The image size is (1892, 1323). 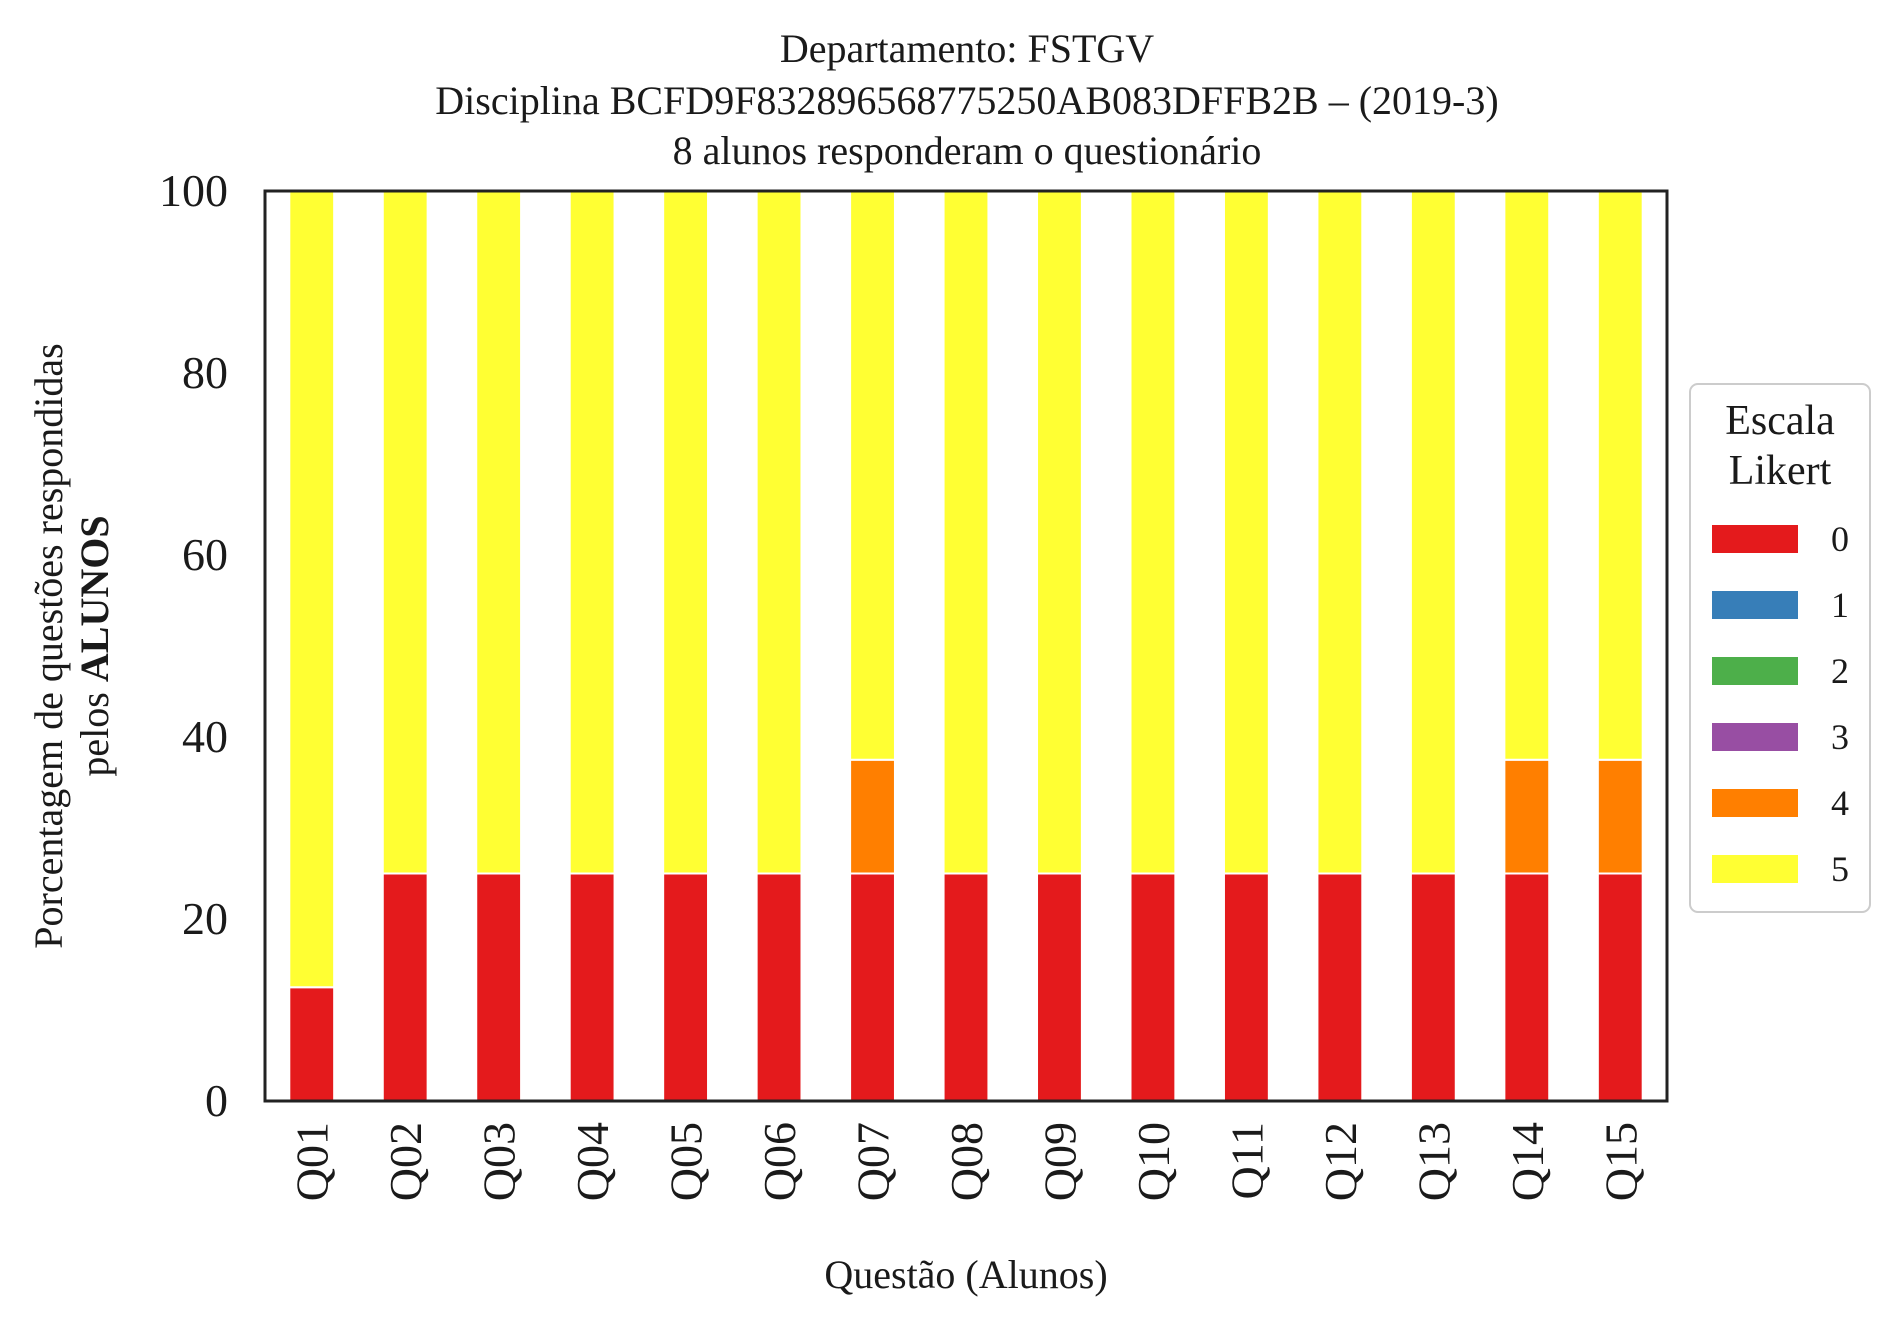 I want to click on y-tick-label-60: 60, so click(x=205, y=554).